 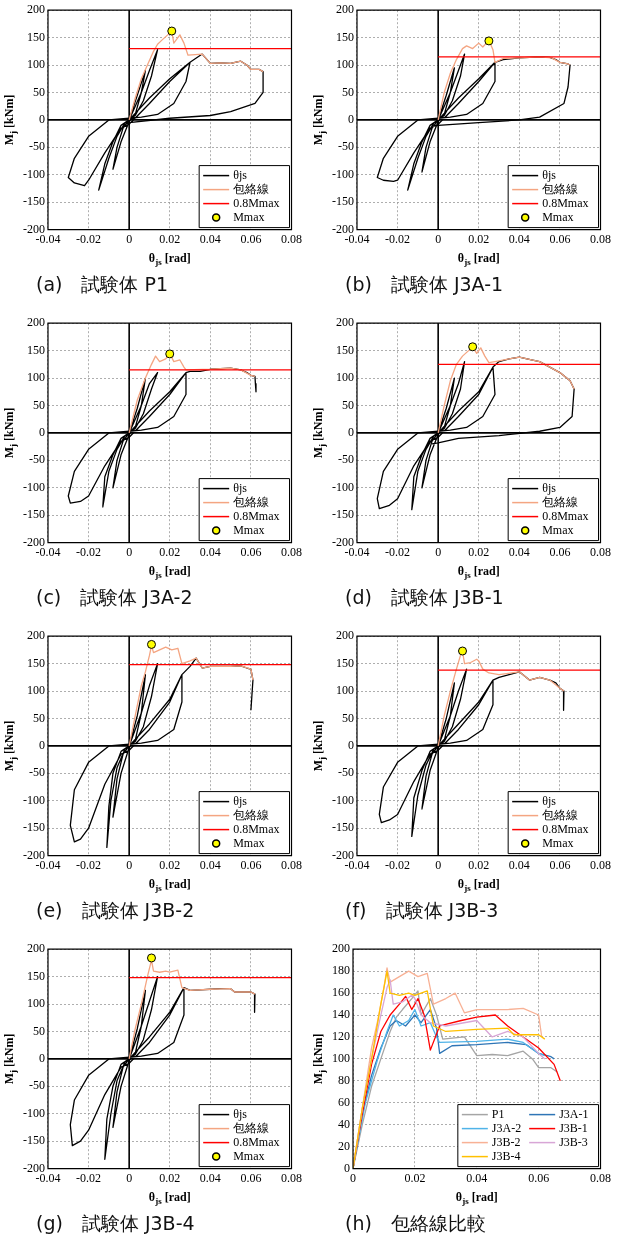 I want to click on text: (a) 試験体 P1, so click(x=102, y=284).